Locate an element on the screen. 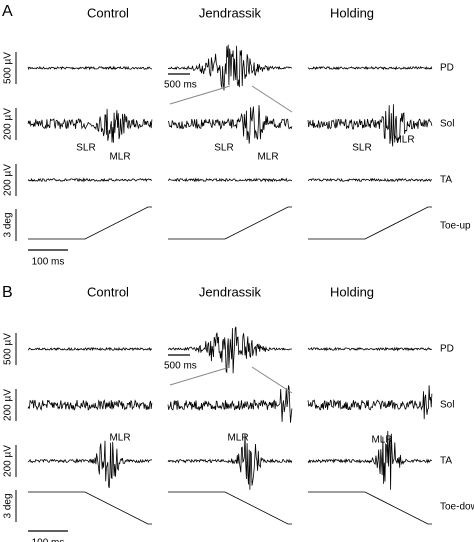 The width and height of the screenshot is (474, 542). panel-label: B is located at coordinates (7, 292).